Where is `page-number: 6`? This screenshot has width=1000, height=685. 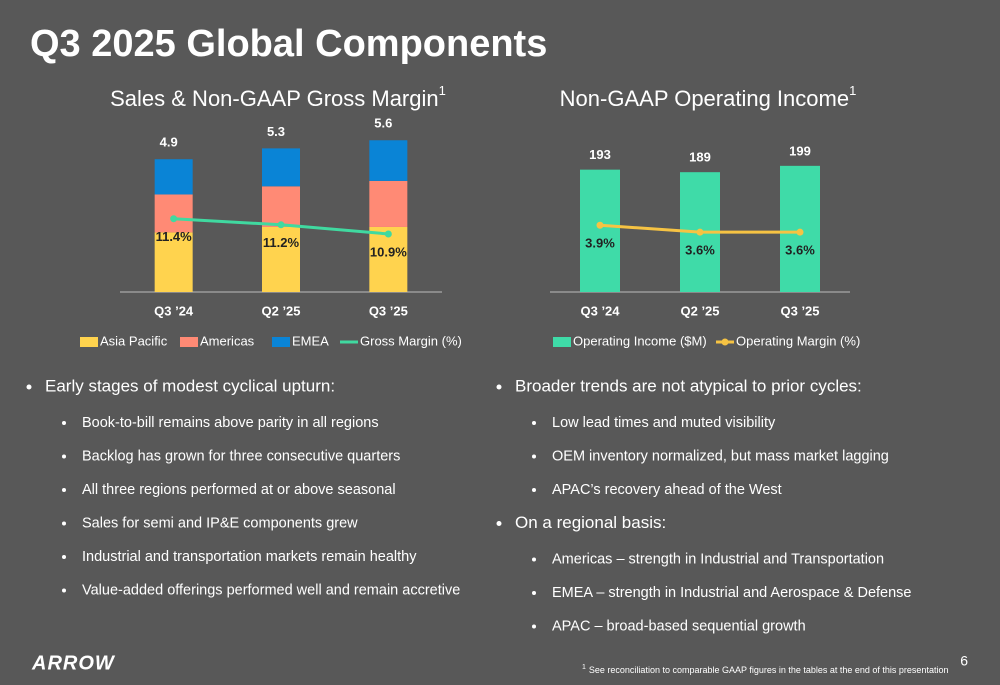 page-number: 6 is located at coordinates (964, 661).